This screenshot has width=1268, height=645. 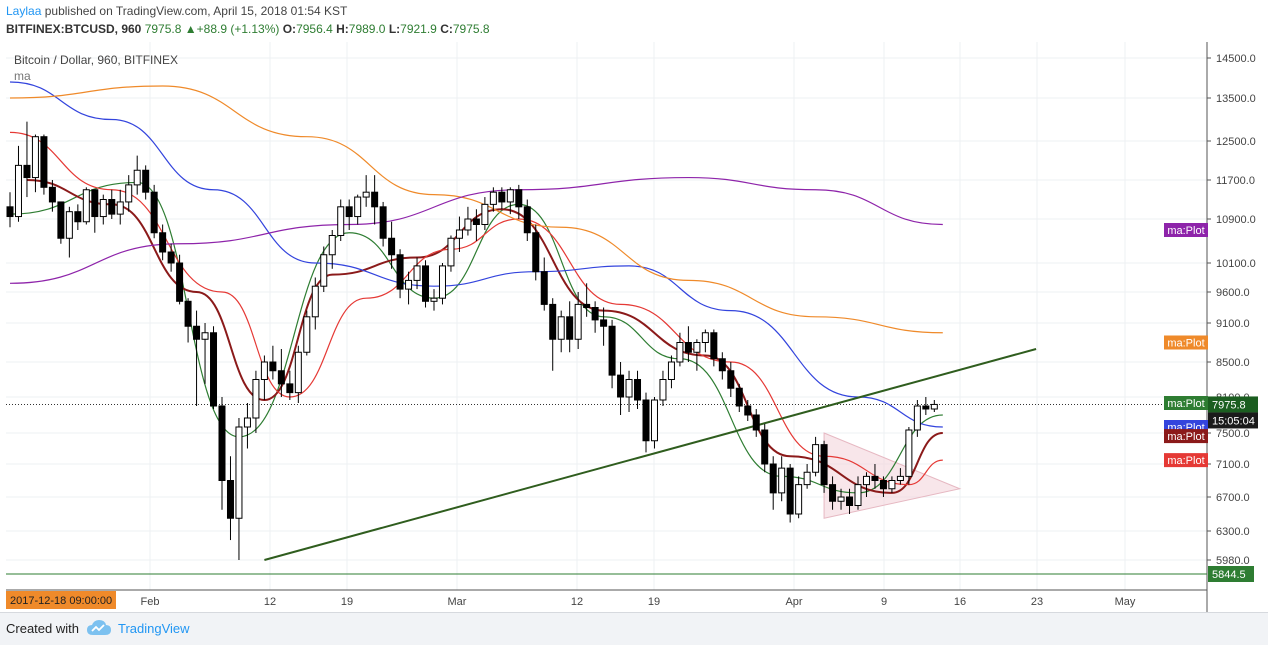 I want to click on start-date-tag, so click(x=61, y=600).